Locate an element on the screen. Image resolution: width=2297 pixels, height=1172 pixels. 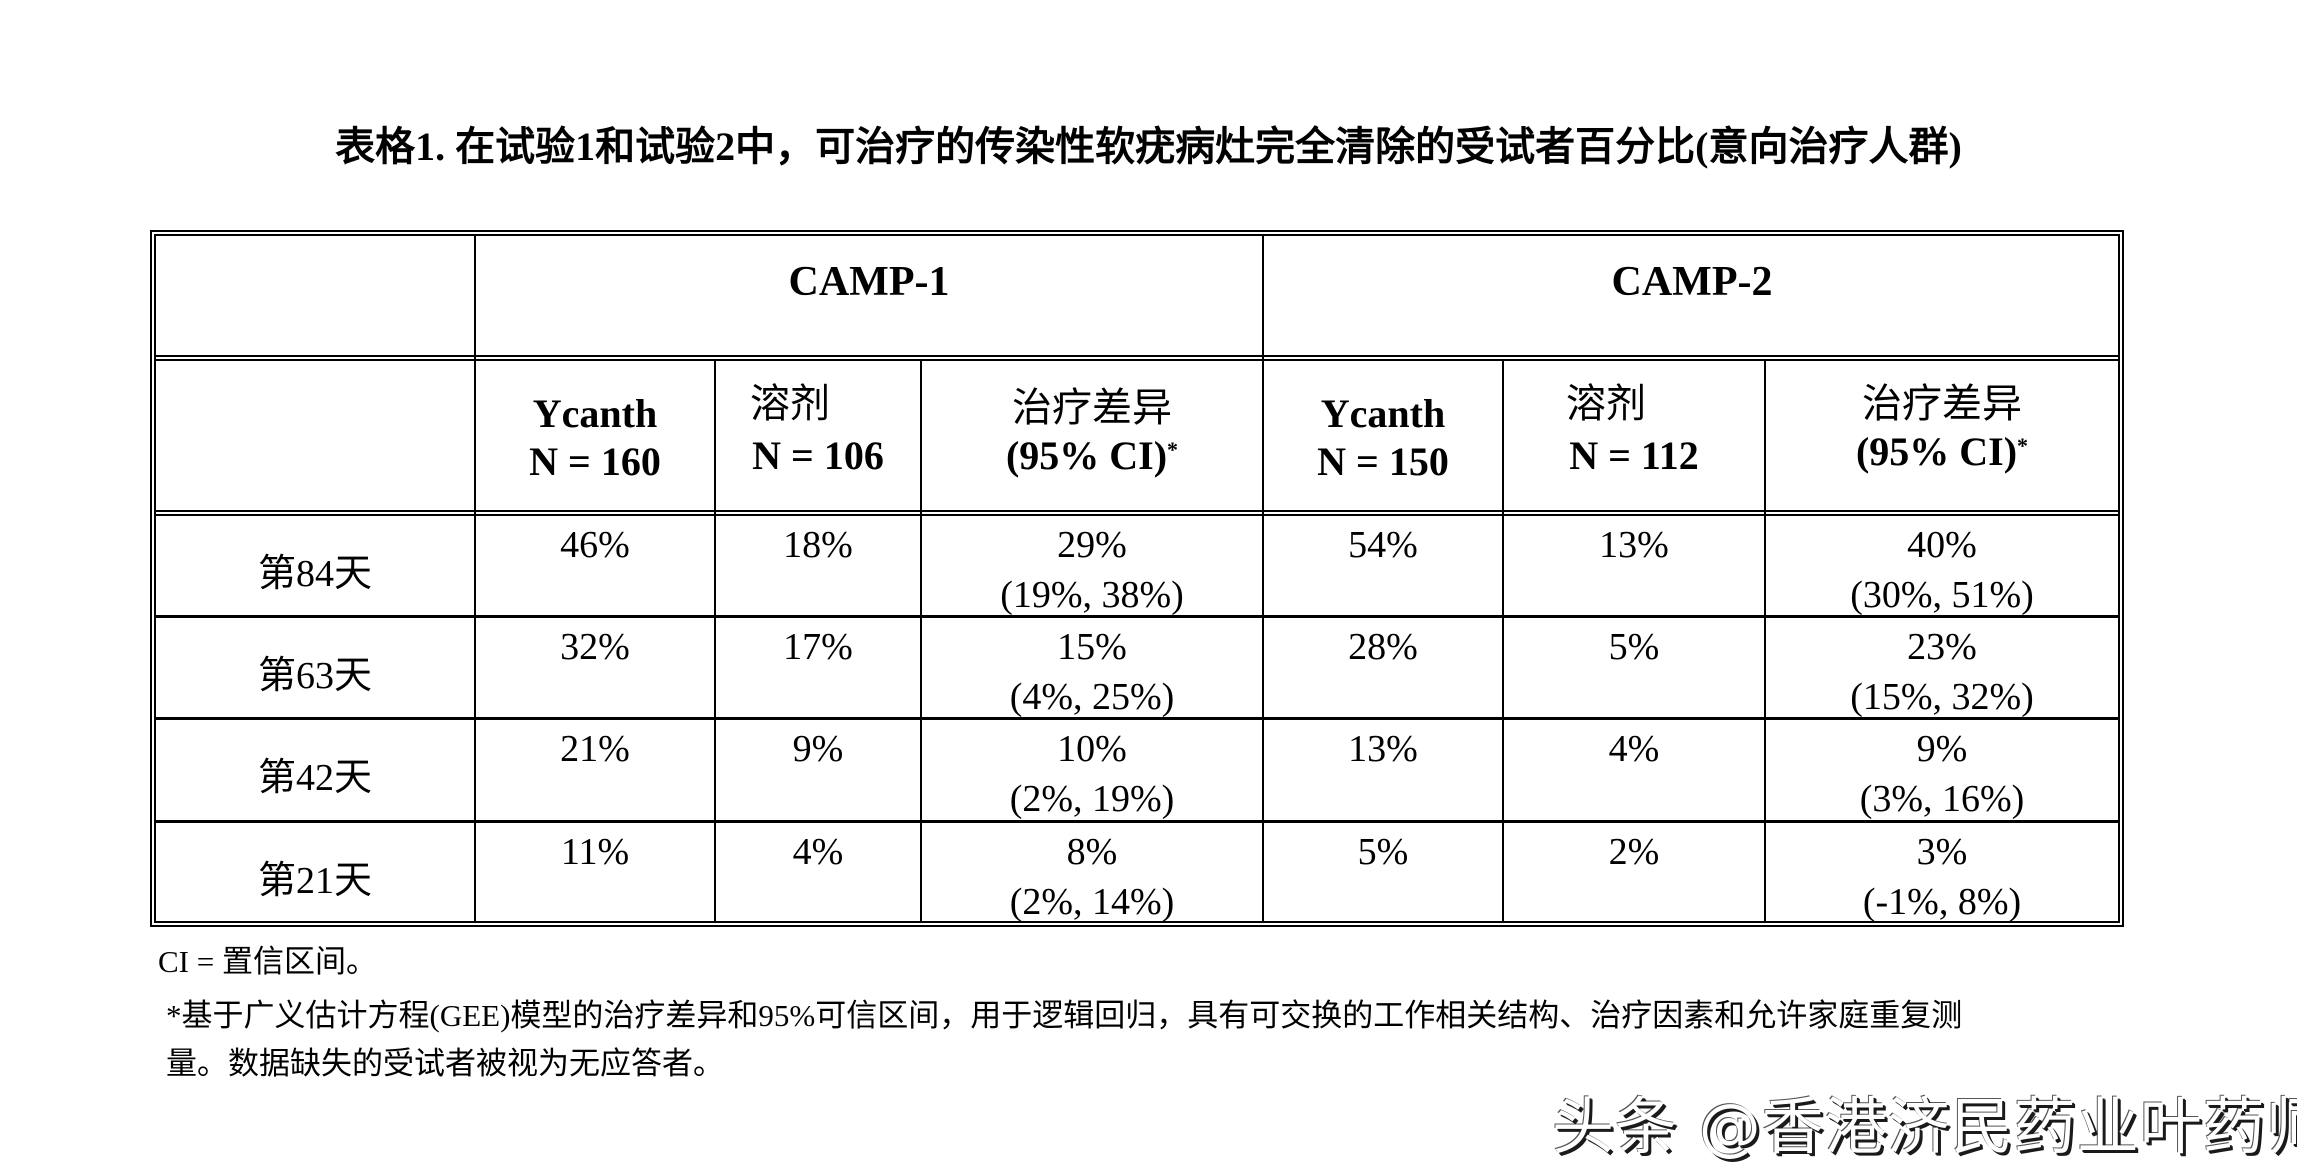
row-label: 第21天 is located at coordinates (314, 881).